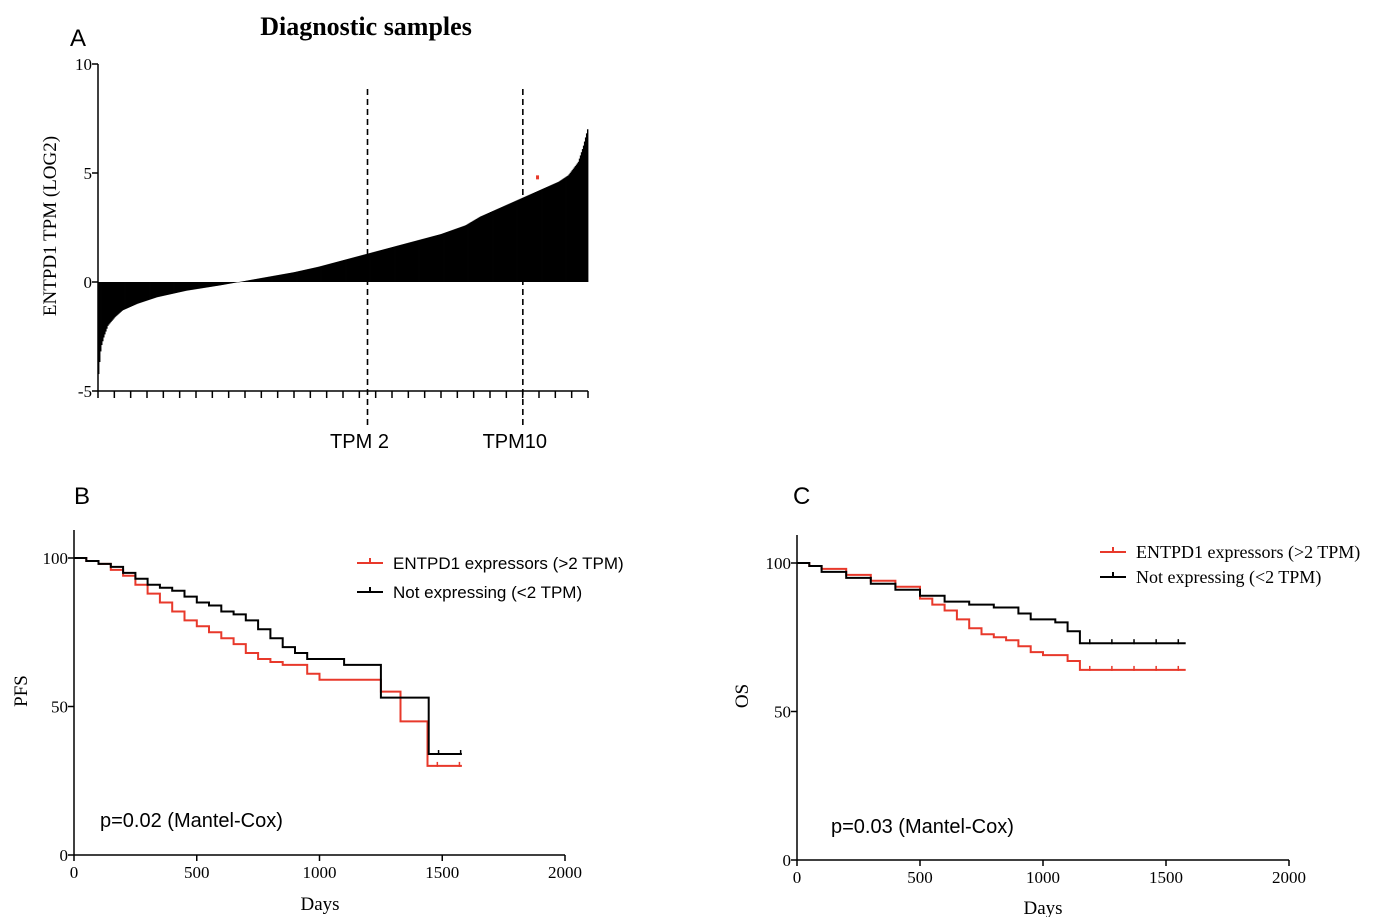 Image resolution: width=1394 pixels, height=917 pixels. What do you see at coordinates (508, 563) in the screenshot?
I see `legend-label: ENTPD1 expressors (>2 TPM)` at bounding box center [508, 563].